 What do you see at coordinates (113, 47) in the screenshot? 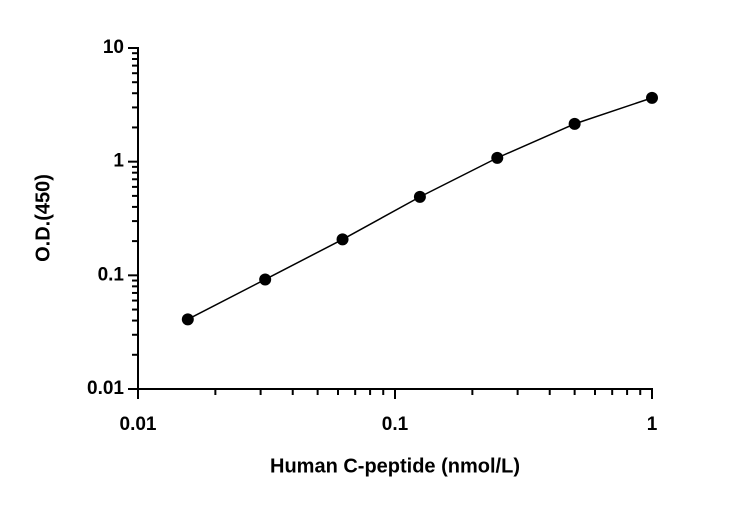
I see `y-tick-label: 10` at bounding box center [113, 47].